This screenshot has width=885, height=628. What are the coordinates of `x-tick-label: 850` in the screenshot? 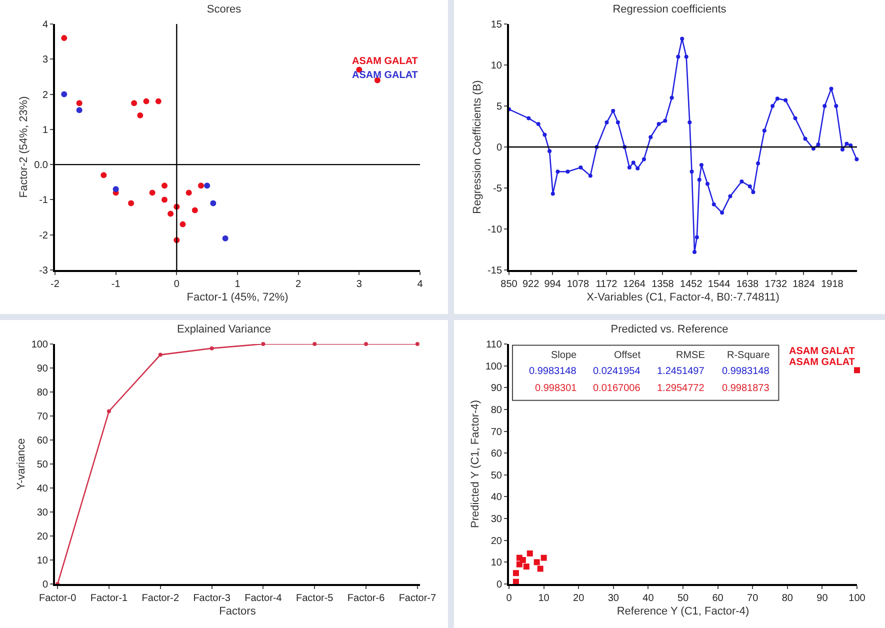 It's located at (509, 284).